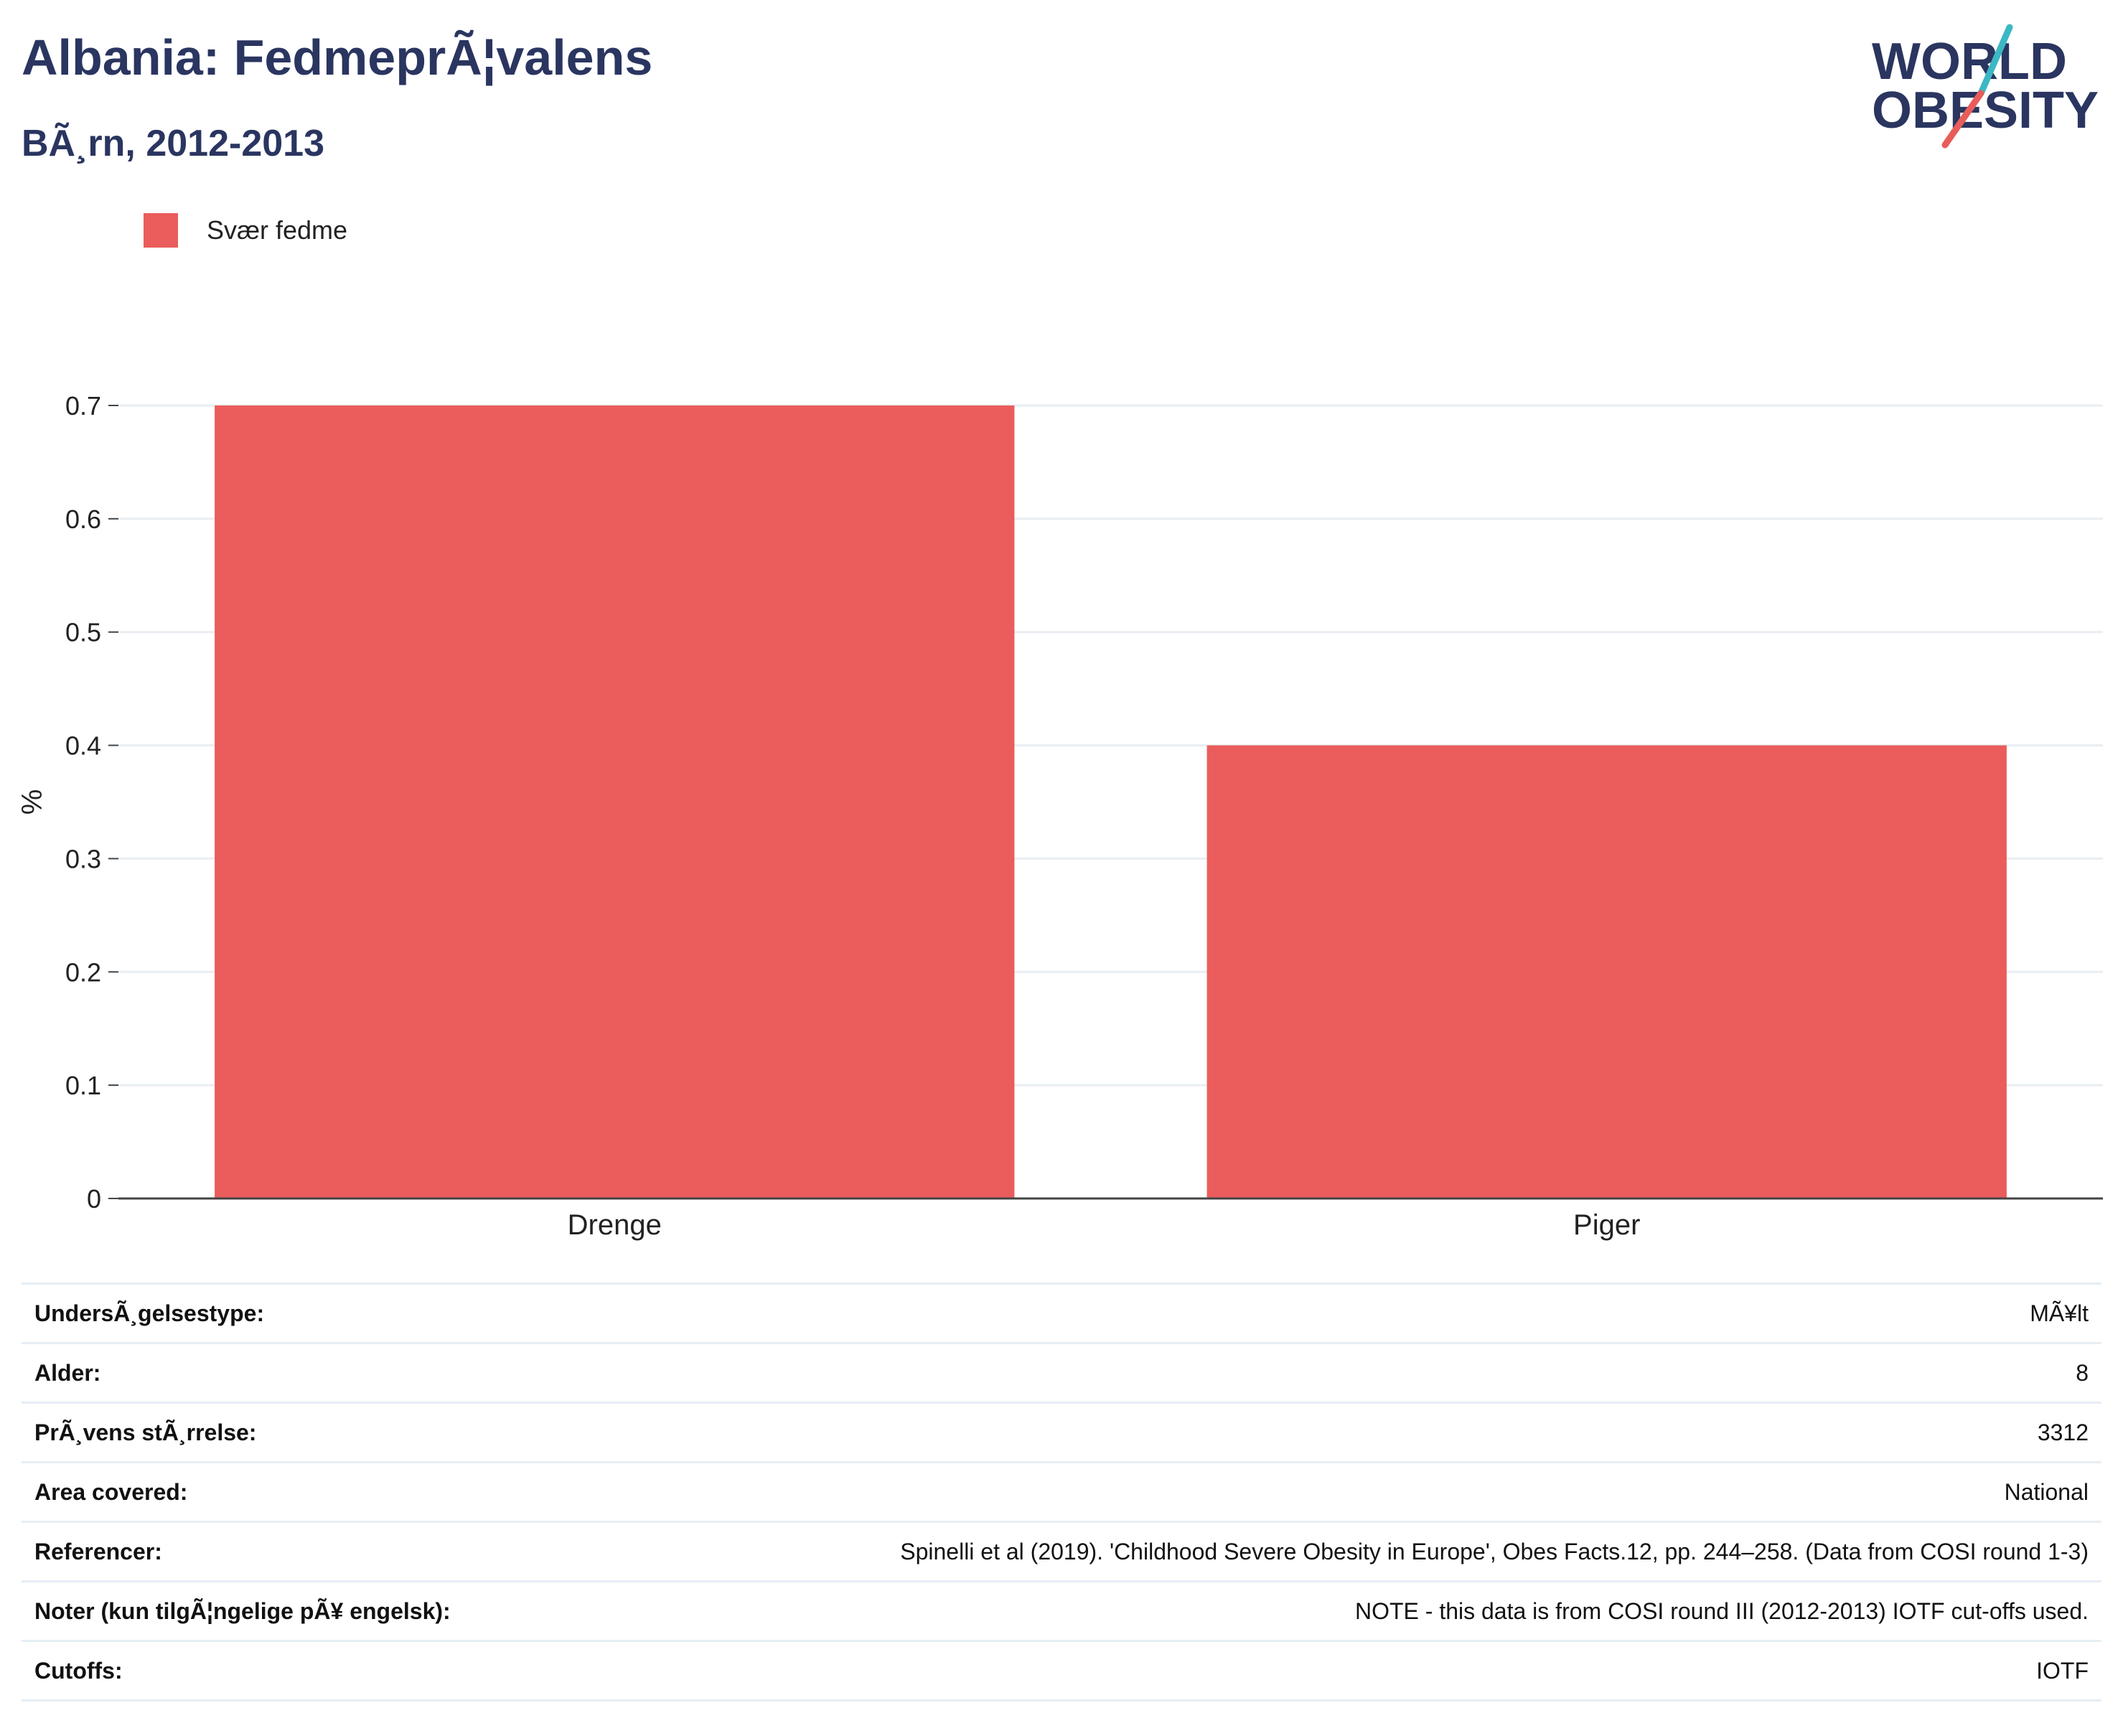 This screenshot has width=2123, height=1736. Describe the element at coordinates (1061, 1432) in the screenshot. I see `info-row: PrÃ¸vens stÃ¸rrelse: 3312` at that location.